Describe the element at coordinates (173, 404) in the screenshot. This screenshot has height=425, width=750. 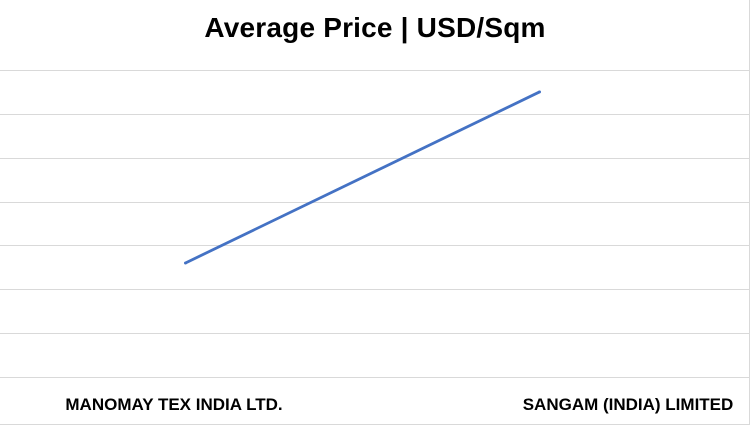
I see `x-tick-label: MANOMAY TEX INDIA LTD.` at that location.